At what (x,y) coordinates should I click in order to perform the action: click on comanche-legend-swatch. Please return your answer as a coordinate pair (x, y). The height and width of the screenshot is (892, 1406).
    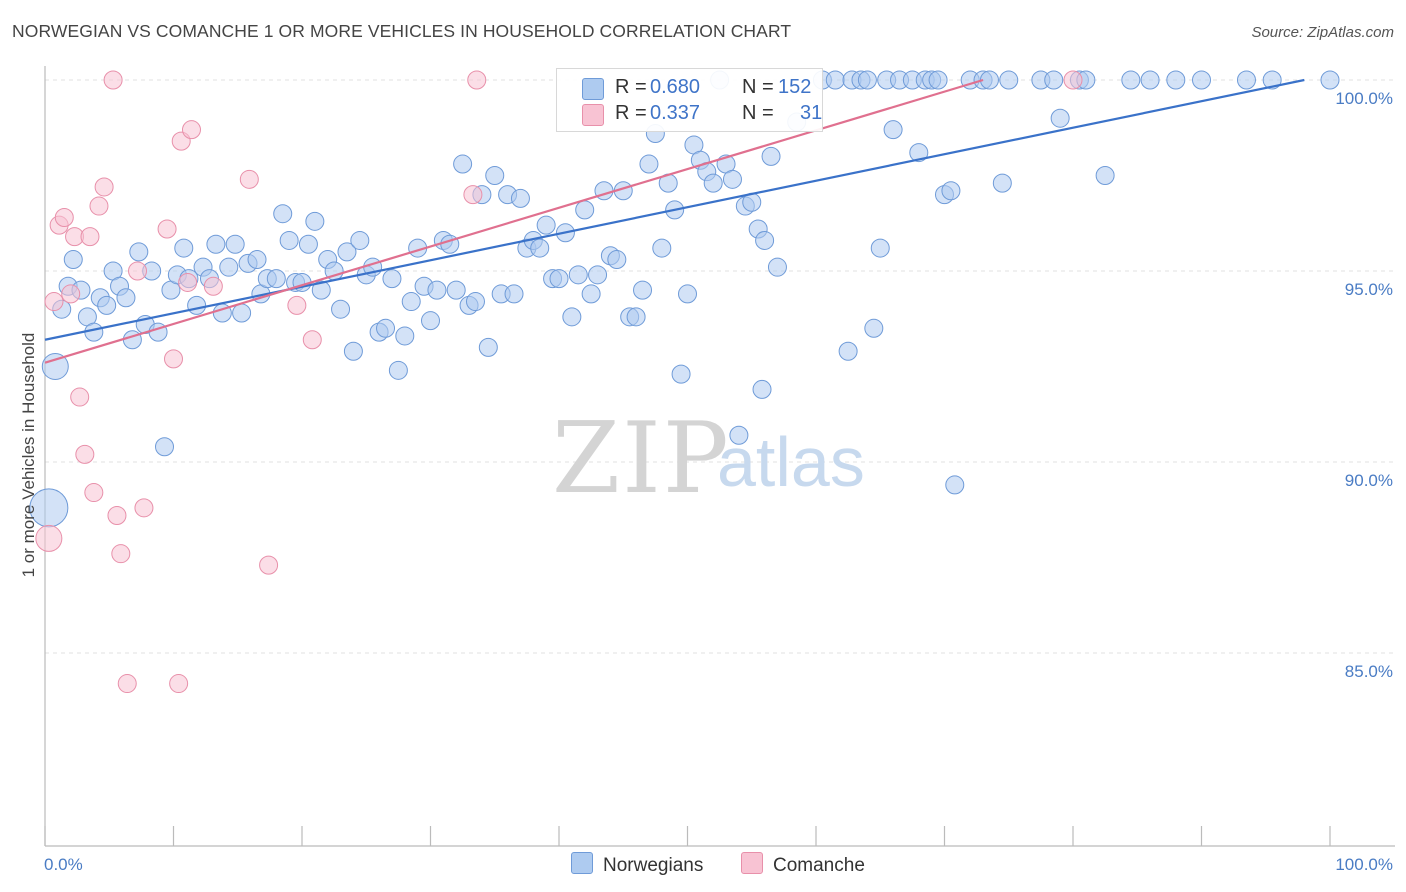
    Looking at the image, I should click on (752, 863).